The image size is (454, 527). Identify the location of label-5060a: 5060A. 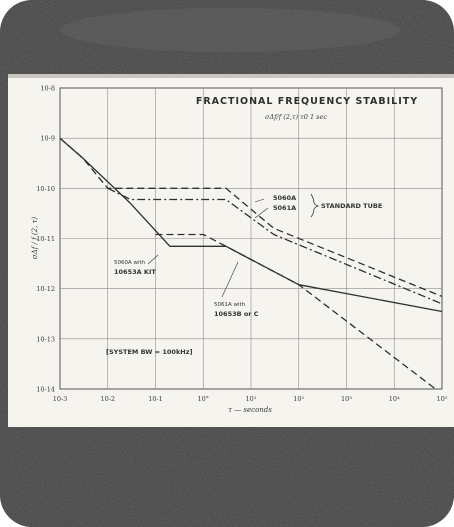
(284, 198).